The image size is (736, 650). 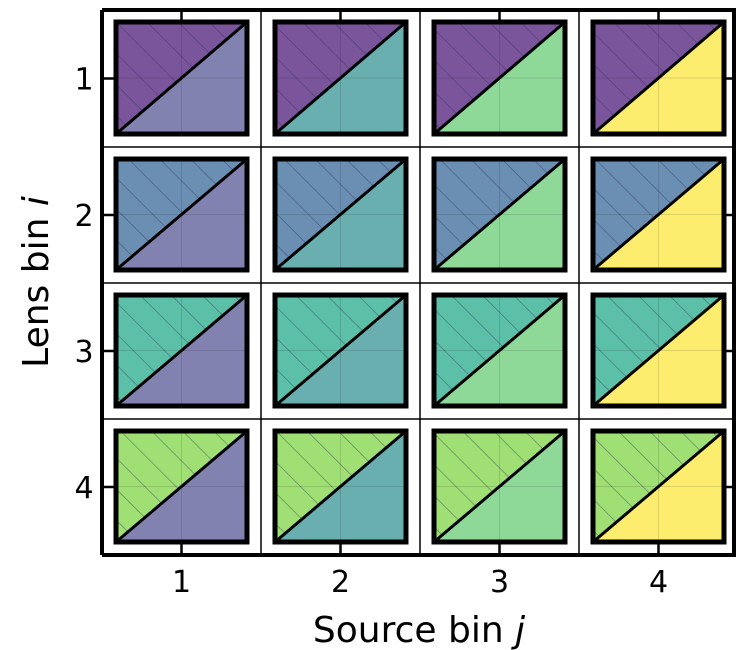 I want to click on x-axis-label: Source bin j, so click(x=419, y=630).